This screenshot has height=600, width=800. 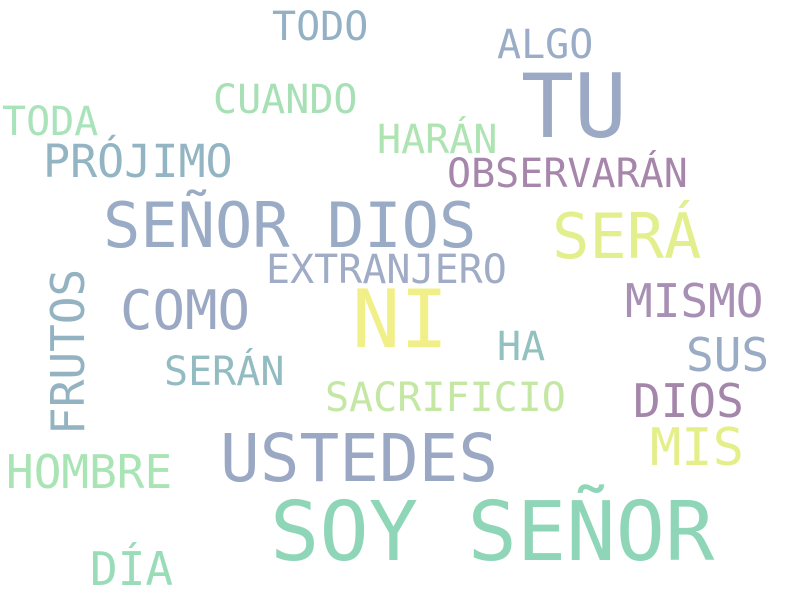 What do you see at coordinates (688, 401) in the screenshot?
I see `word-dios: DIOS` at bounding box center [688, 401].